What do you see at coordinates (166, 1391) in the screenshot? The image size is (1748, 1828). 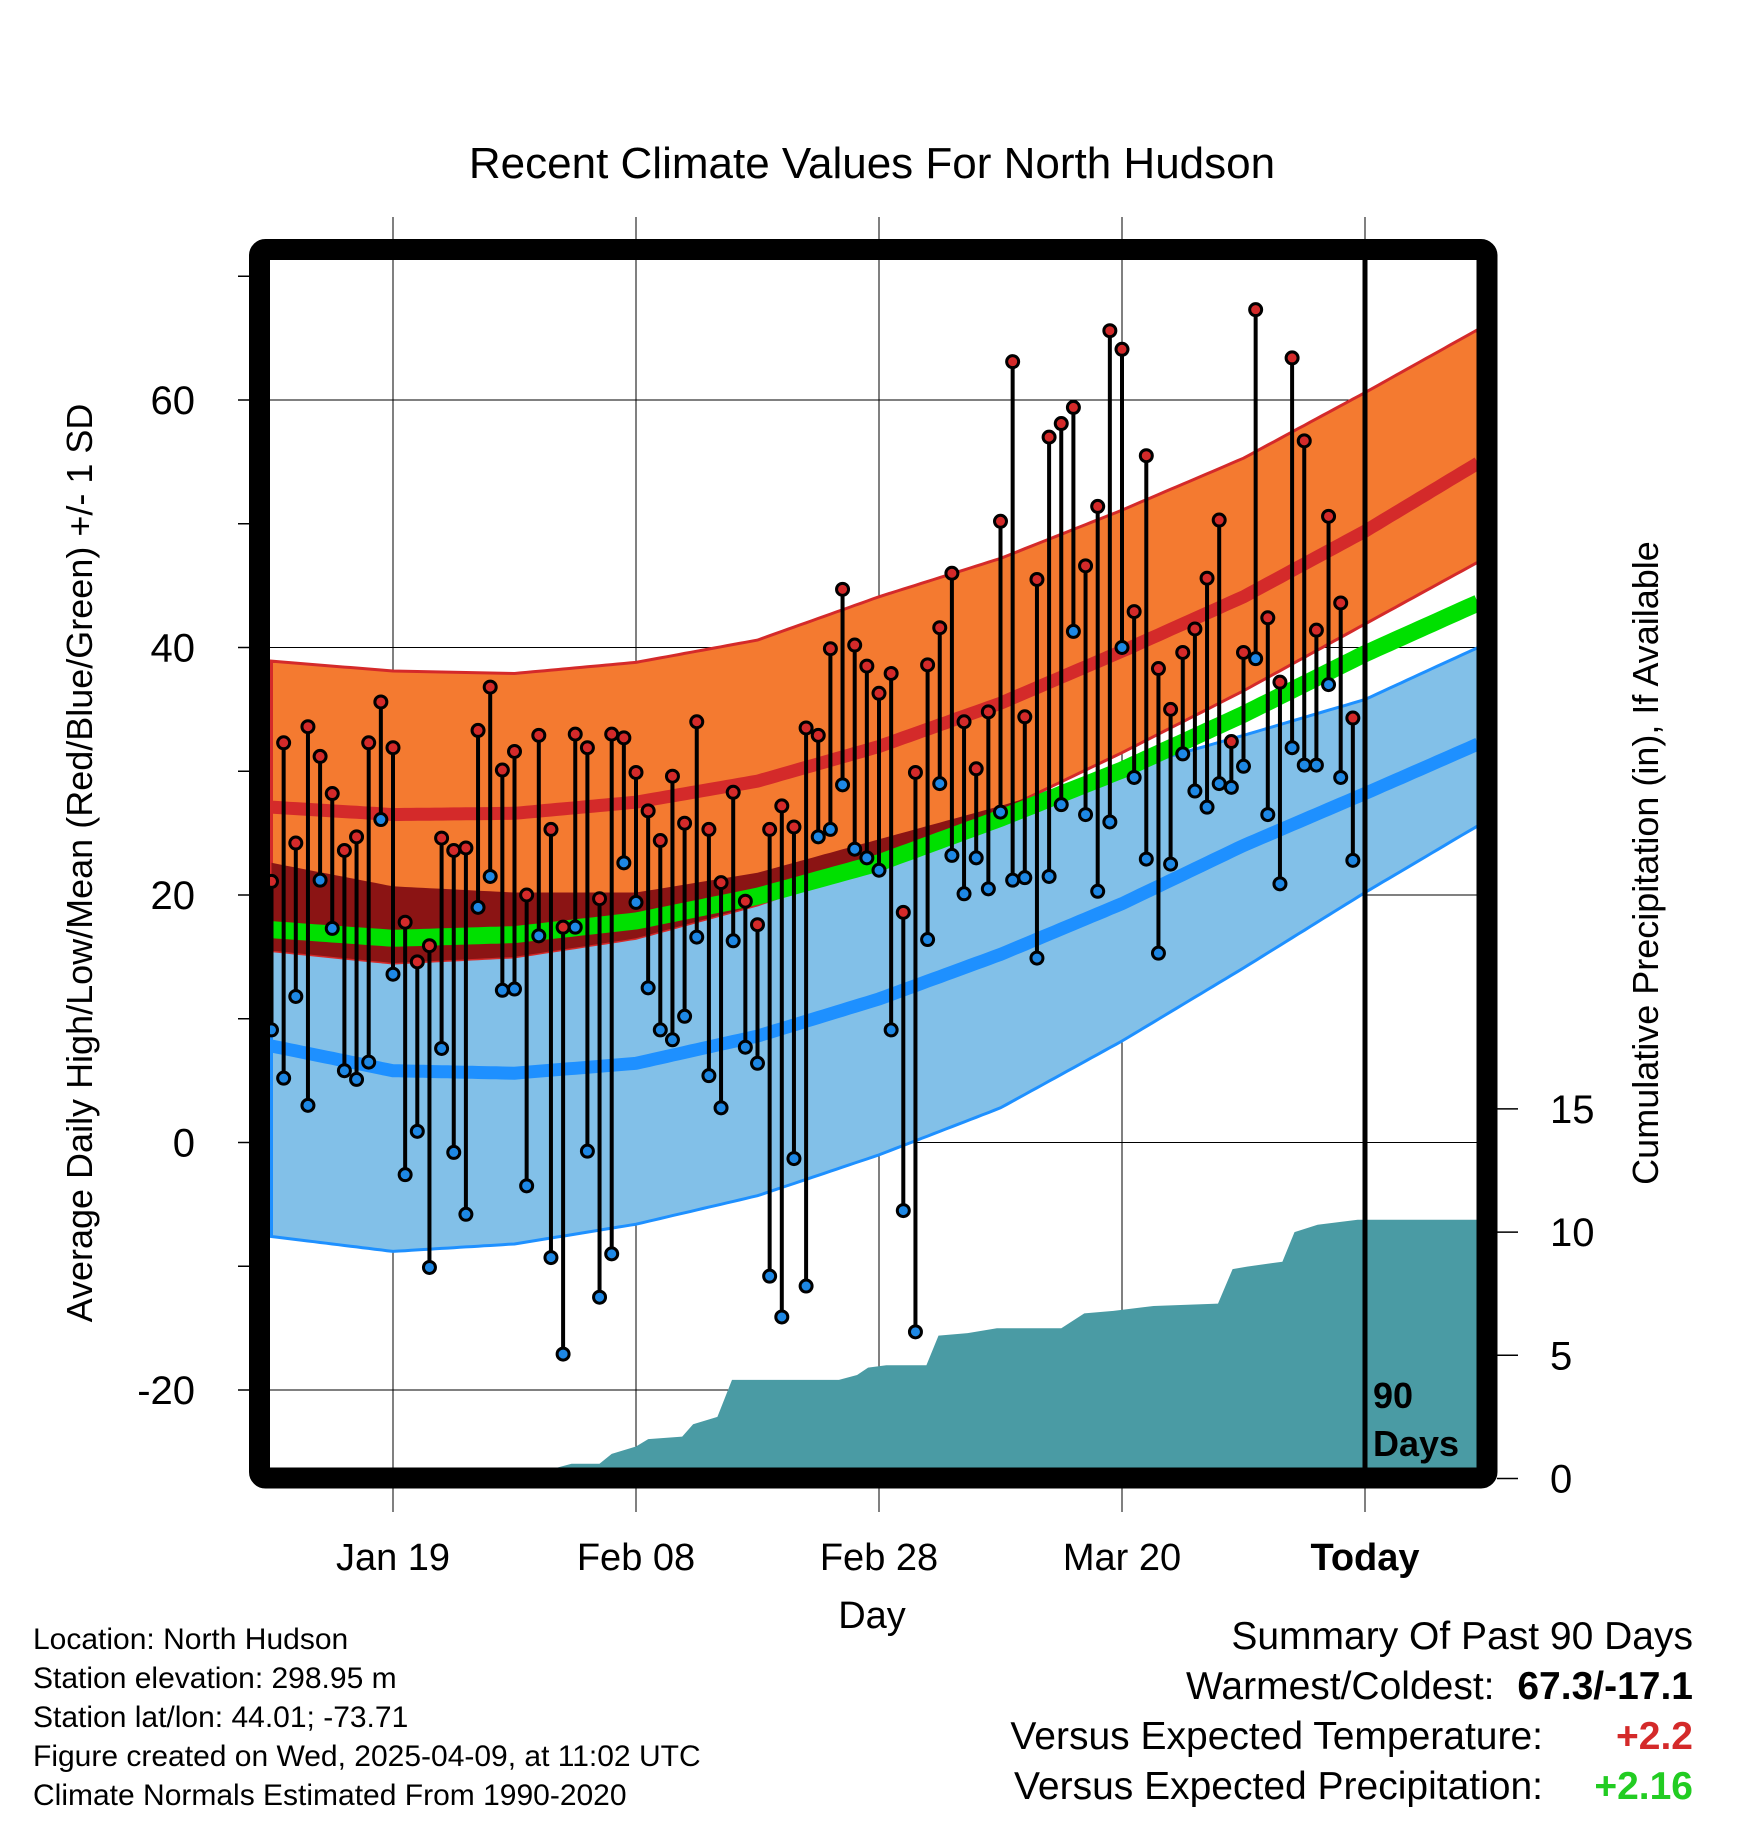 I see `y-tick-label: -20` at bounding box center [166, 1391].